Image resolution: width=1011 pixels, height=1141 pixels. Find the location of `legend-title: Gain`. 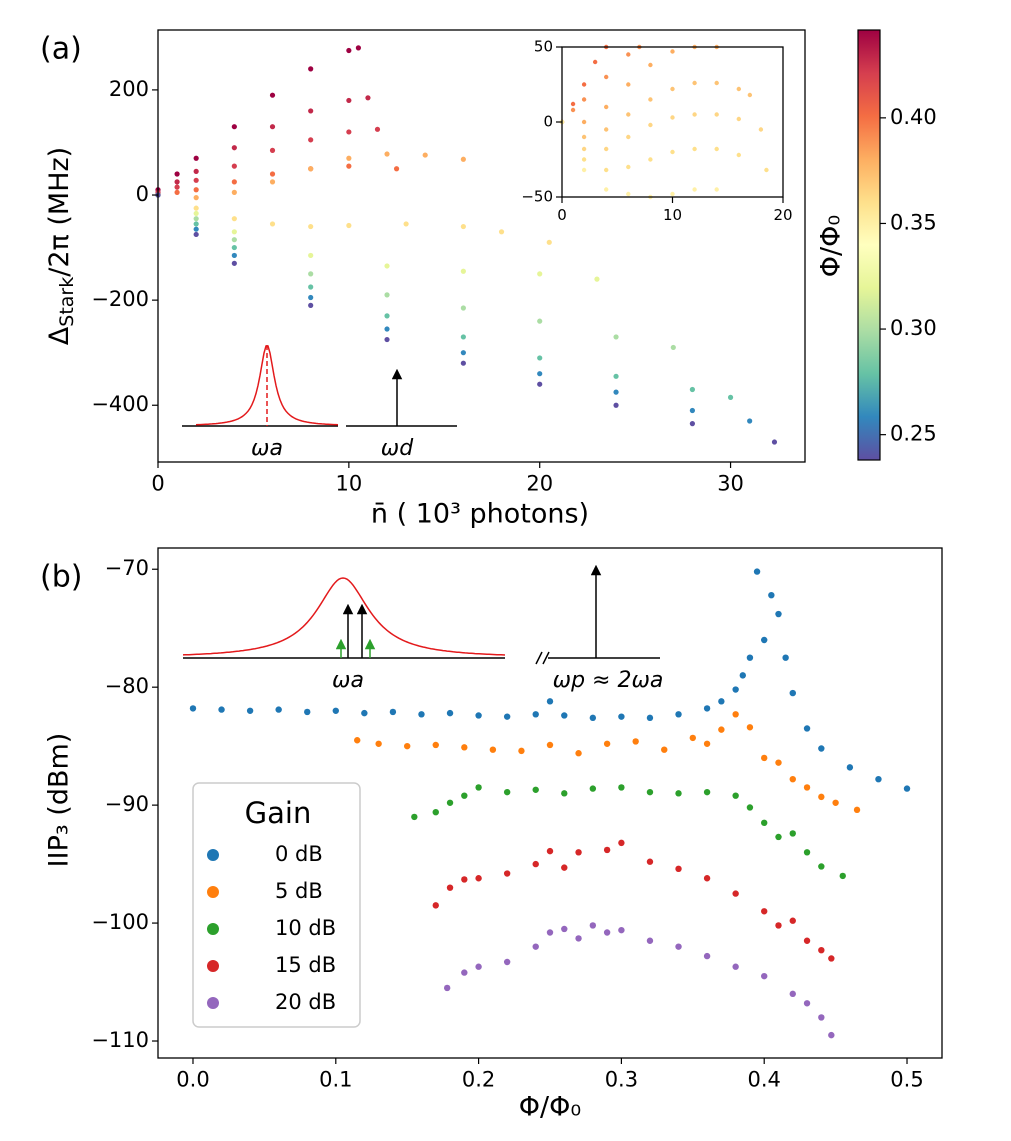

legend-title: Gain is located at coordinates (278, 813).